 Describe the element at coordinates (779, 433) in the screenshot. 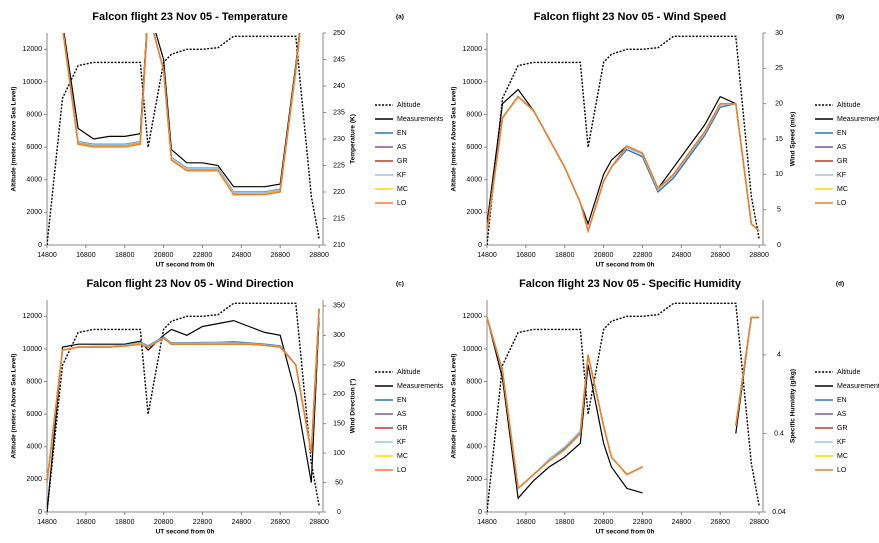

I see `y2-tick-label: 0.4` at that location.